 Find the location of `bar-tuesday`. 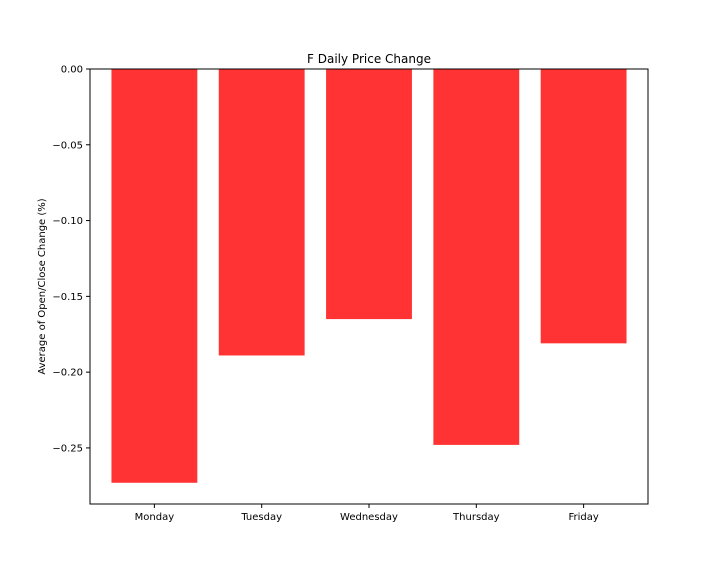

bar-tuesday is located at coordinates (261, 212).